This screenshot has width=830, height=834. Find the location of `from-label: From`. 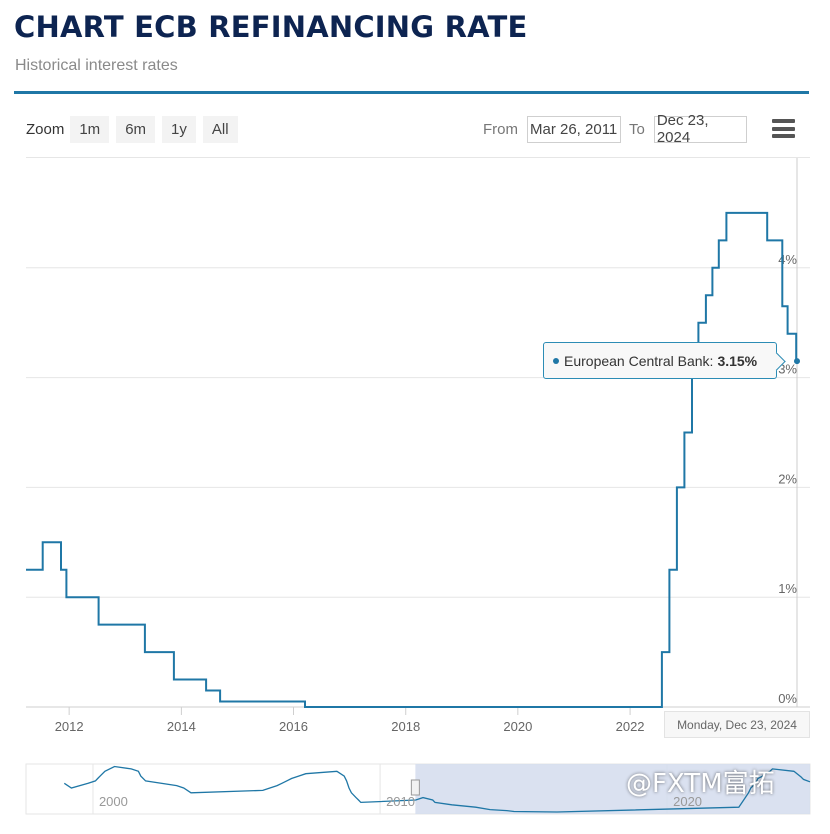

from-label: From is located at coordinates (500, 129).